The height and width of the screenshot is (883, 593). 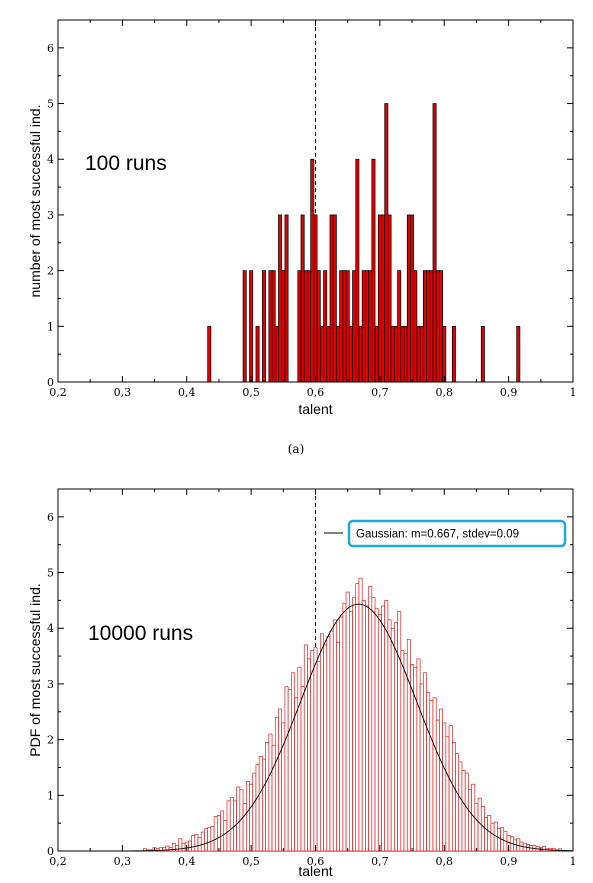 What do you see at coordinates (380, 392) in the screenshot?
I see `chart-a-x-tick-label: 0,7` at bounding box center [380, 392].